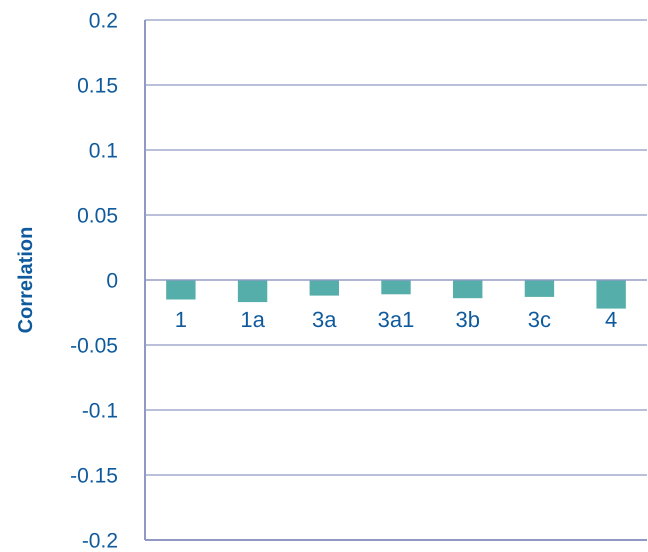  I want to click on y-axis-title: Correlation, so click(26, 280).